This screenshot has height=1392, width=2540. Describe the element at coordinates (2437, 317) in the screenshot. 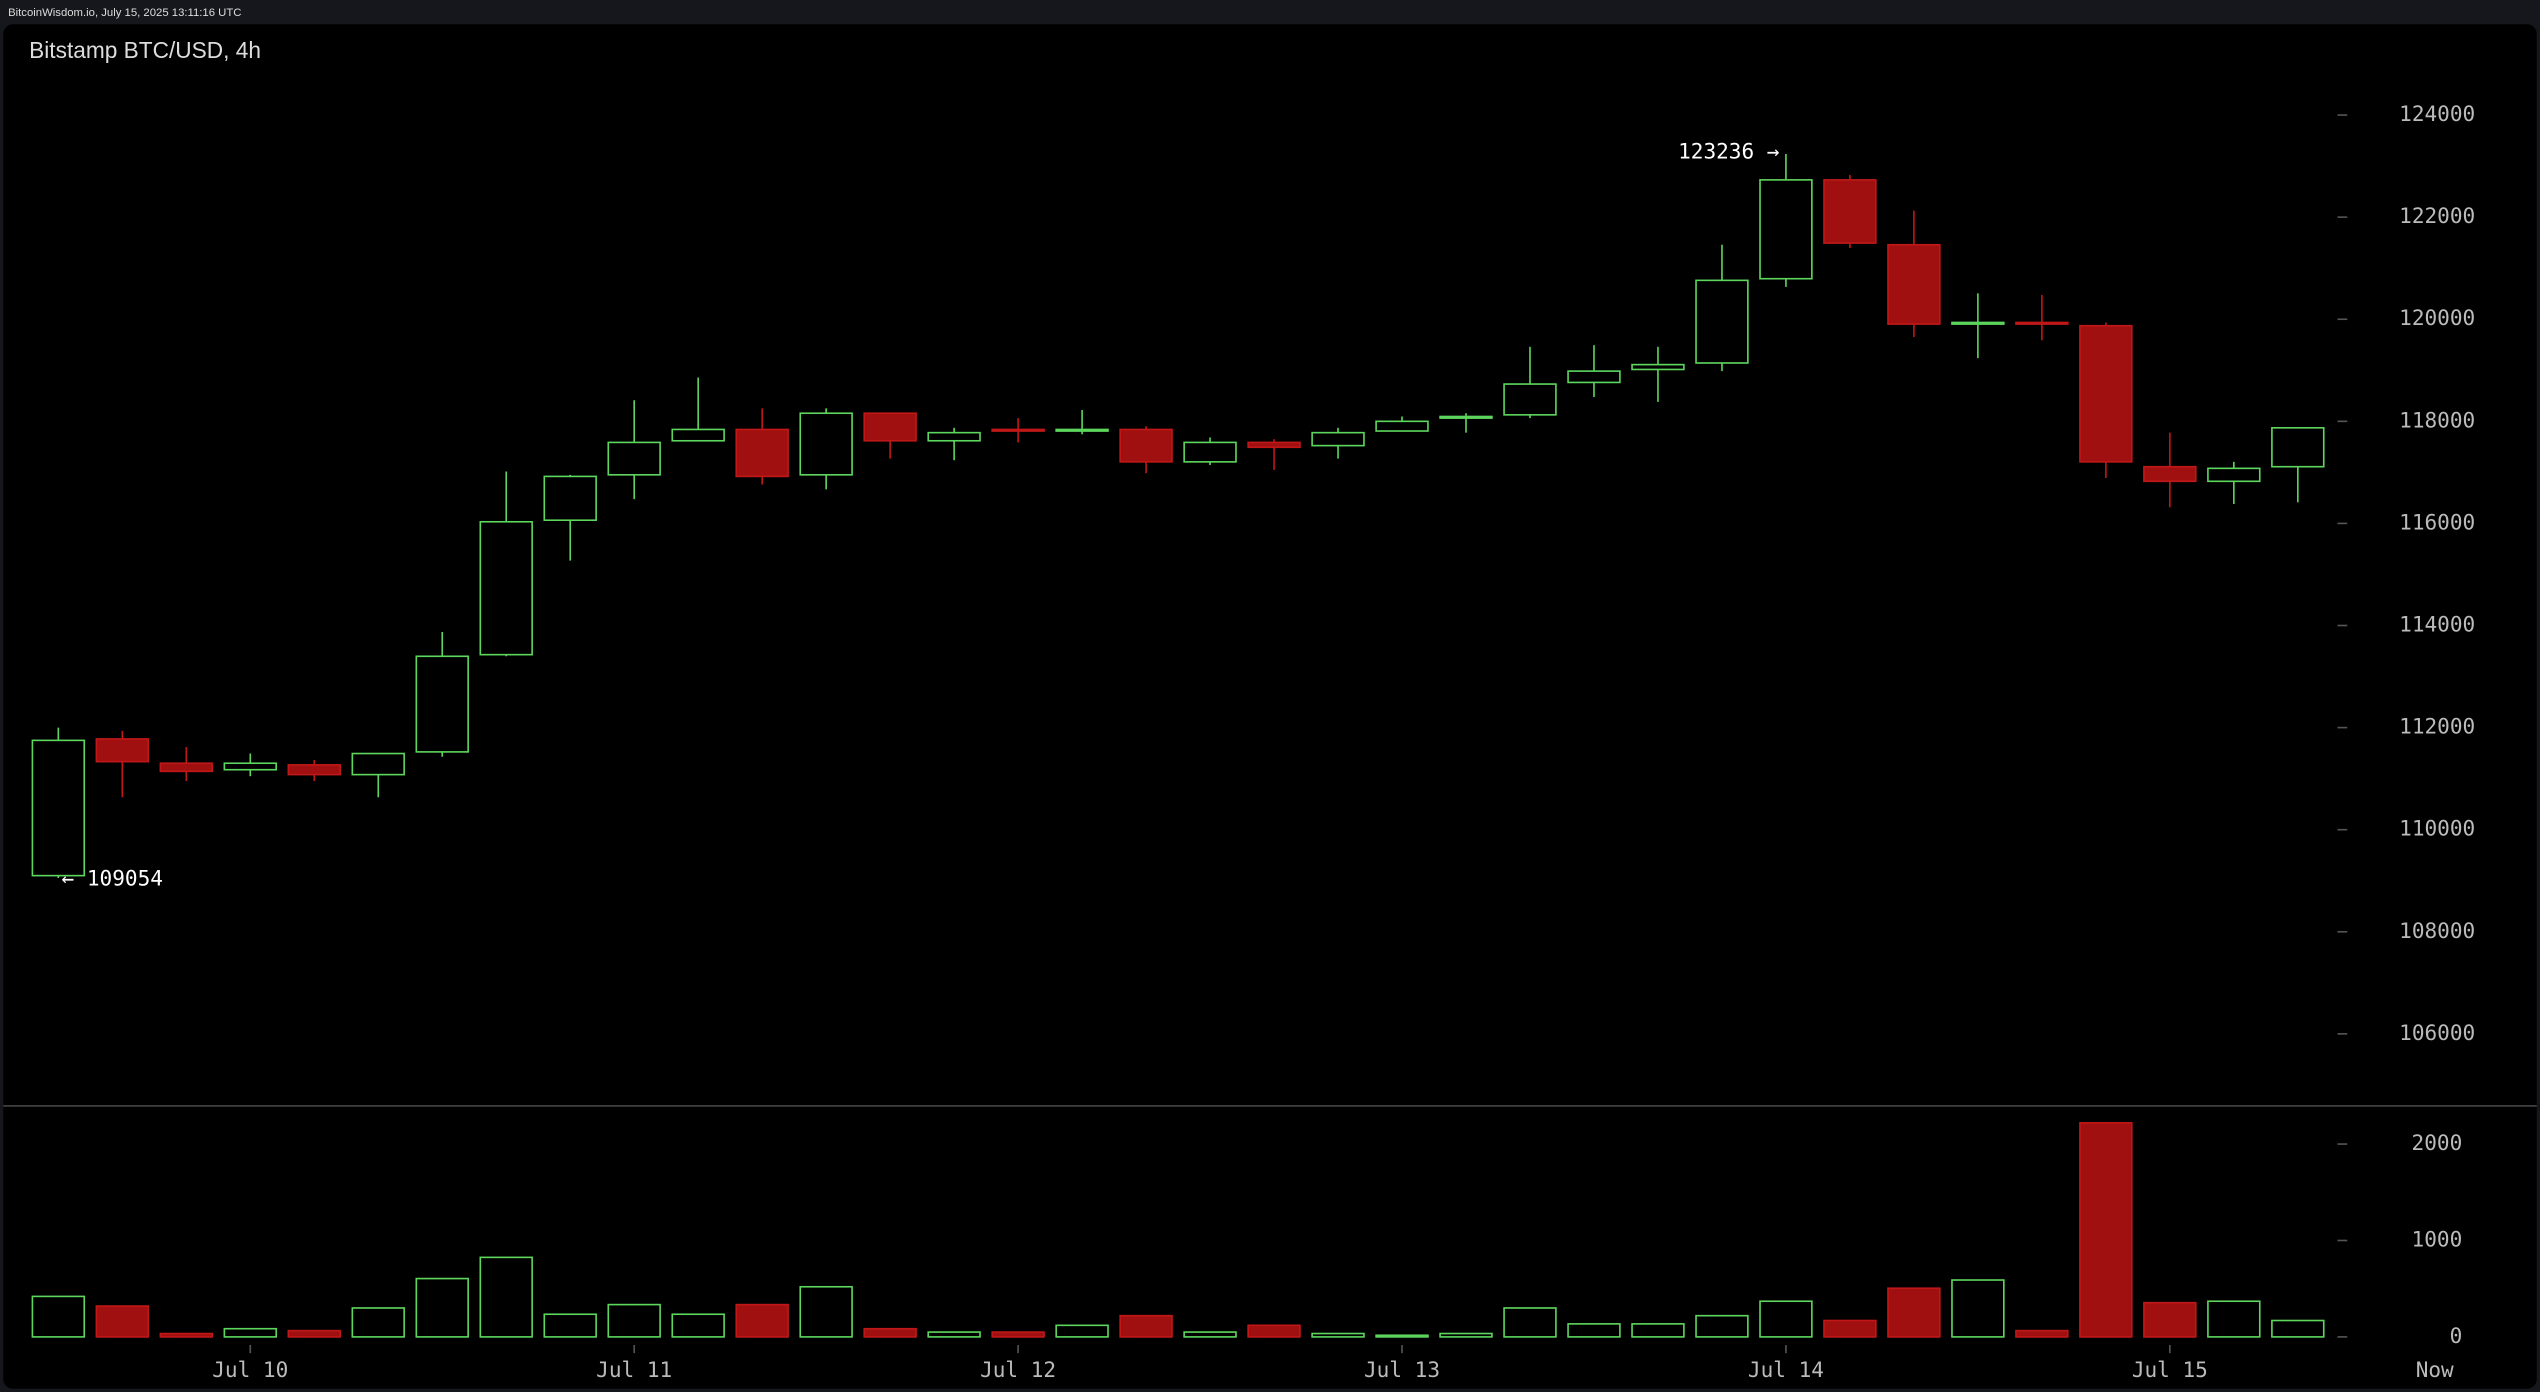

I see `y-tick-label: 120000` at that location.